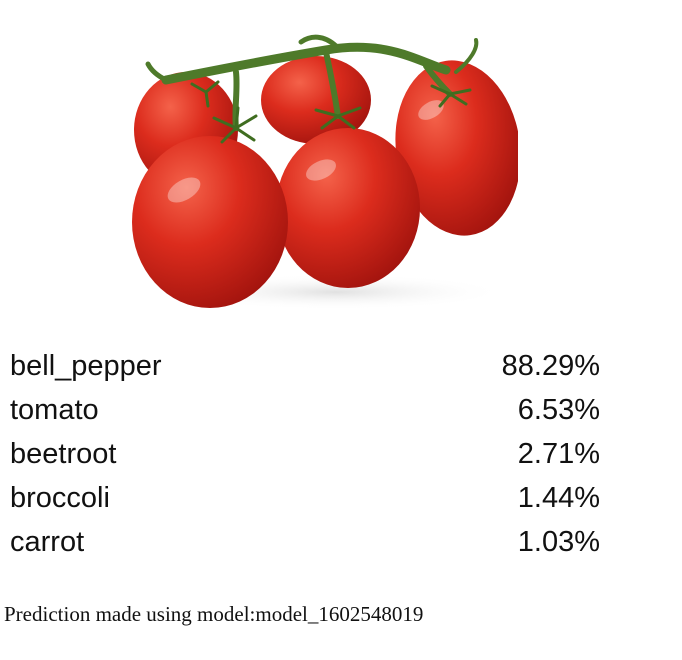 The width and height of the screenshot is (682, 660). Describe the element at coordinates (558, 542) in the screenshot. I see `prediction-value: 1.03%` at that location.